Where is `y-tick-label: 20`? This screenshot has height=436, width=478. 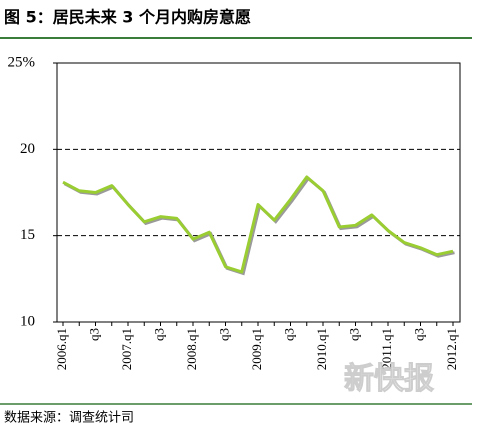
y-tick-label: 20 is located at coordinates (27, 149).